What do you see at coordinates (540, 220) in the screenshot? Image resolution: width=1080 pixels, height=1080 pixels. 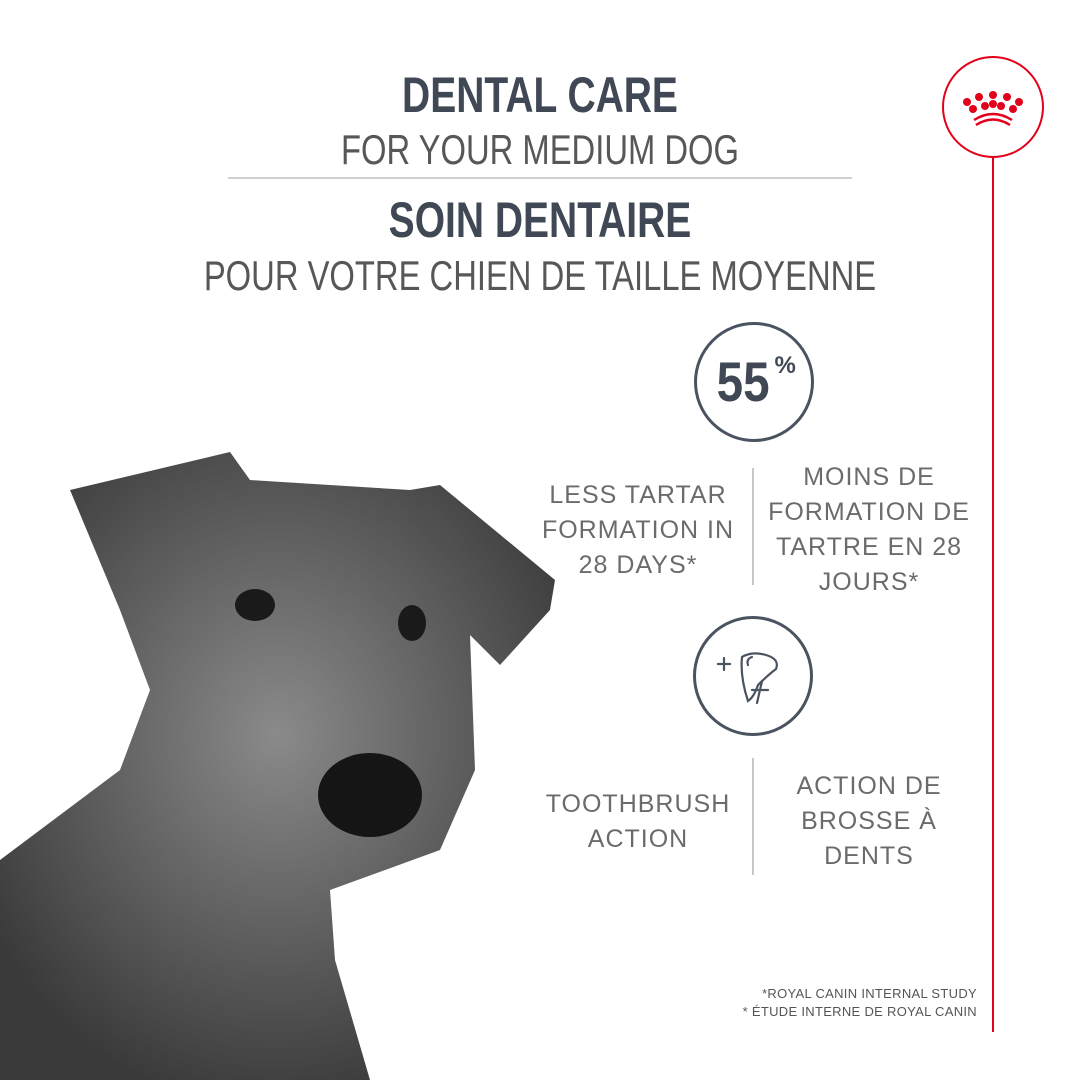 I see `title-fr: SOIN DENTAIRE` at bounding box center [540, 220].